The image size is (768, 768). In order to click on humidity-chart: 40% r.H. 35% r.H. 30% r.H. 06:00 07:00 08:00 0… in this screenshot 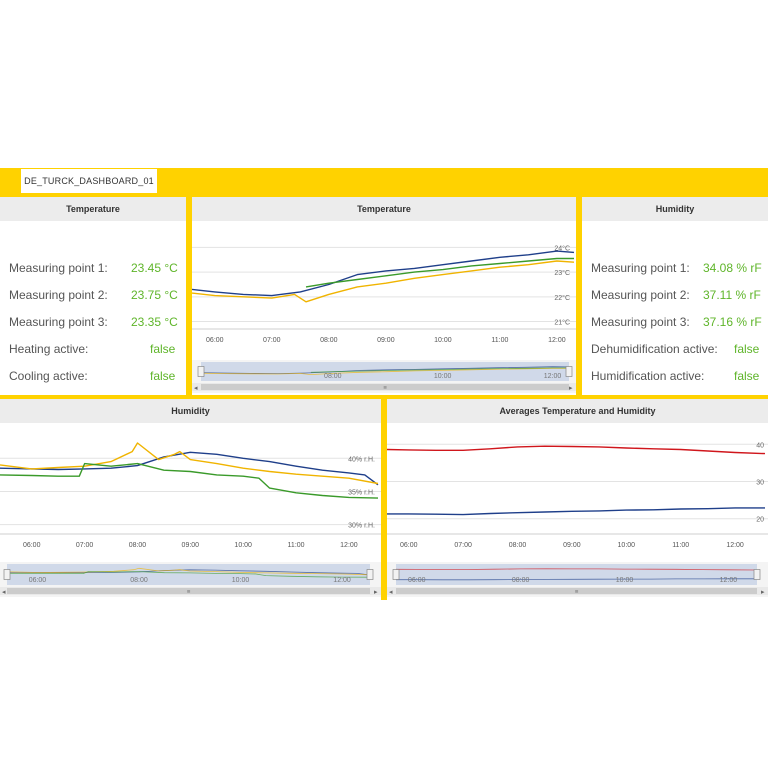, I will do `click(190, 511)`.